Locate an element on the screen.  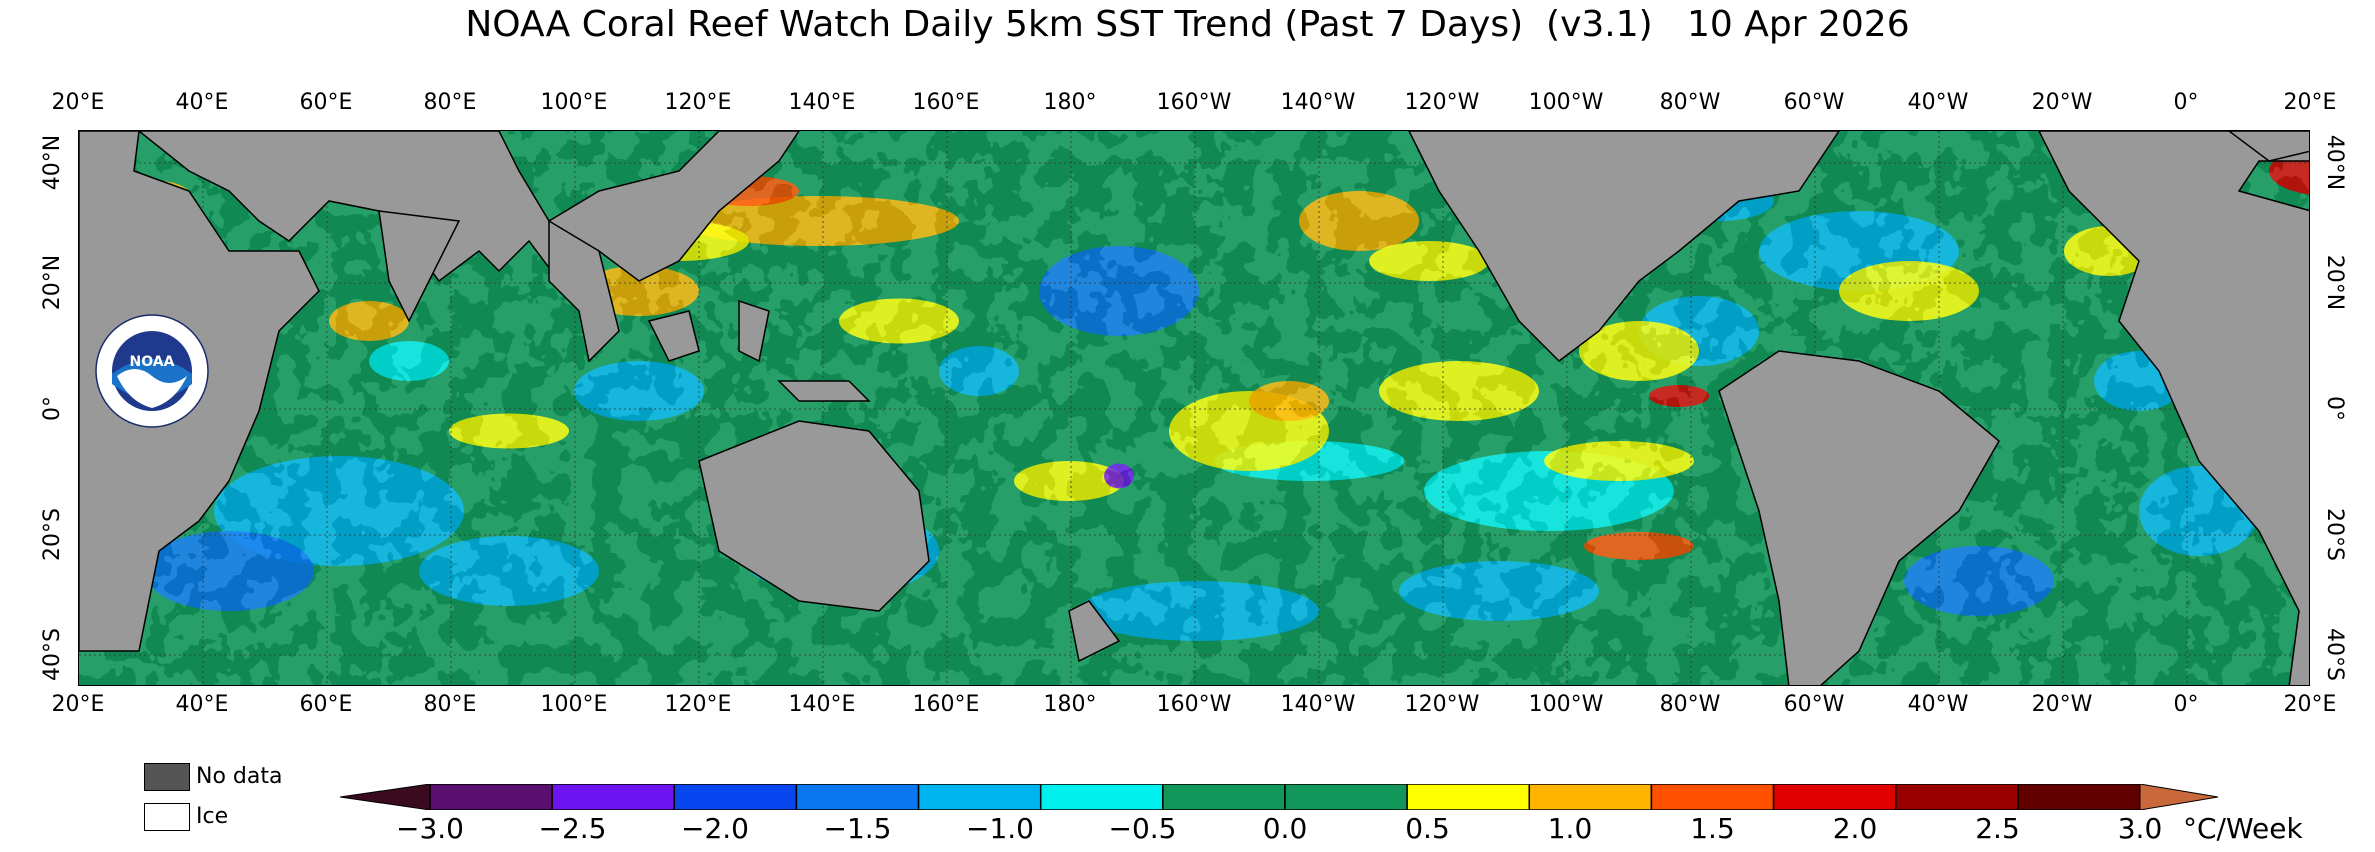
colorbar-under-arrow is located at coordinates (385, 797).